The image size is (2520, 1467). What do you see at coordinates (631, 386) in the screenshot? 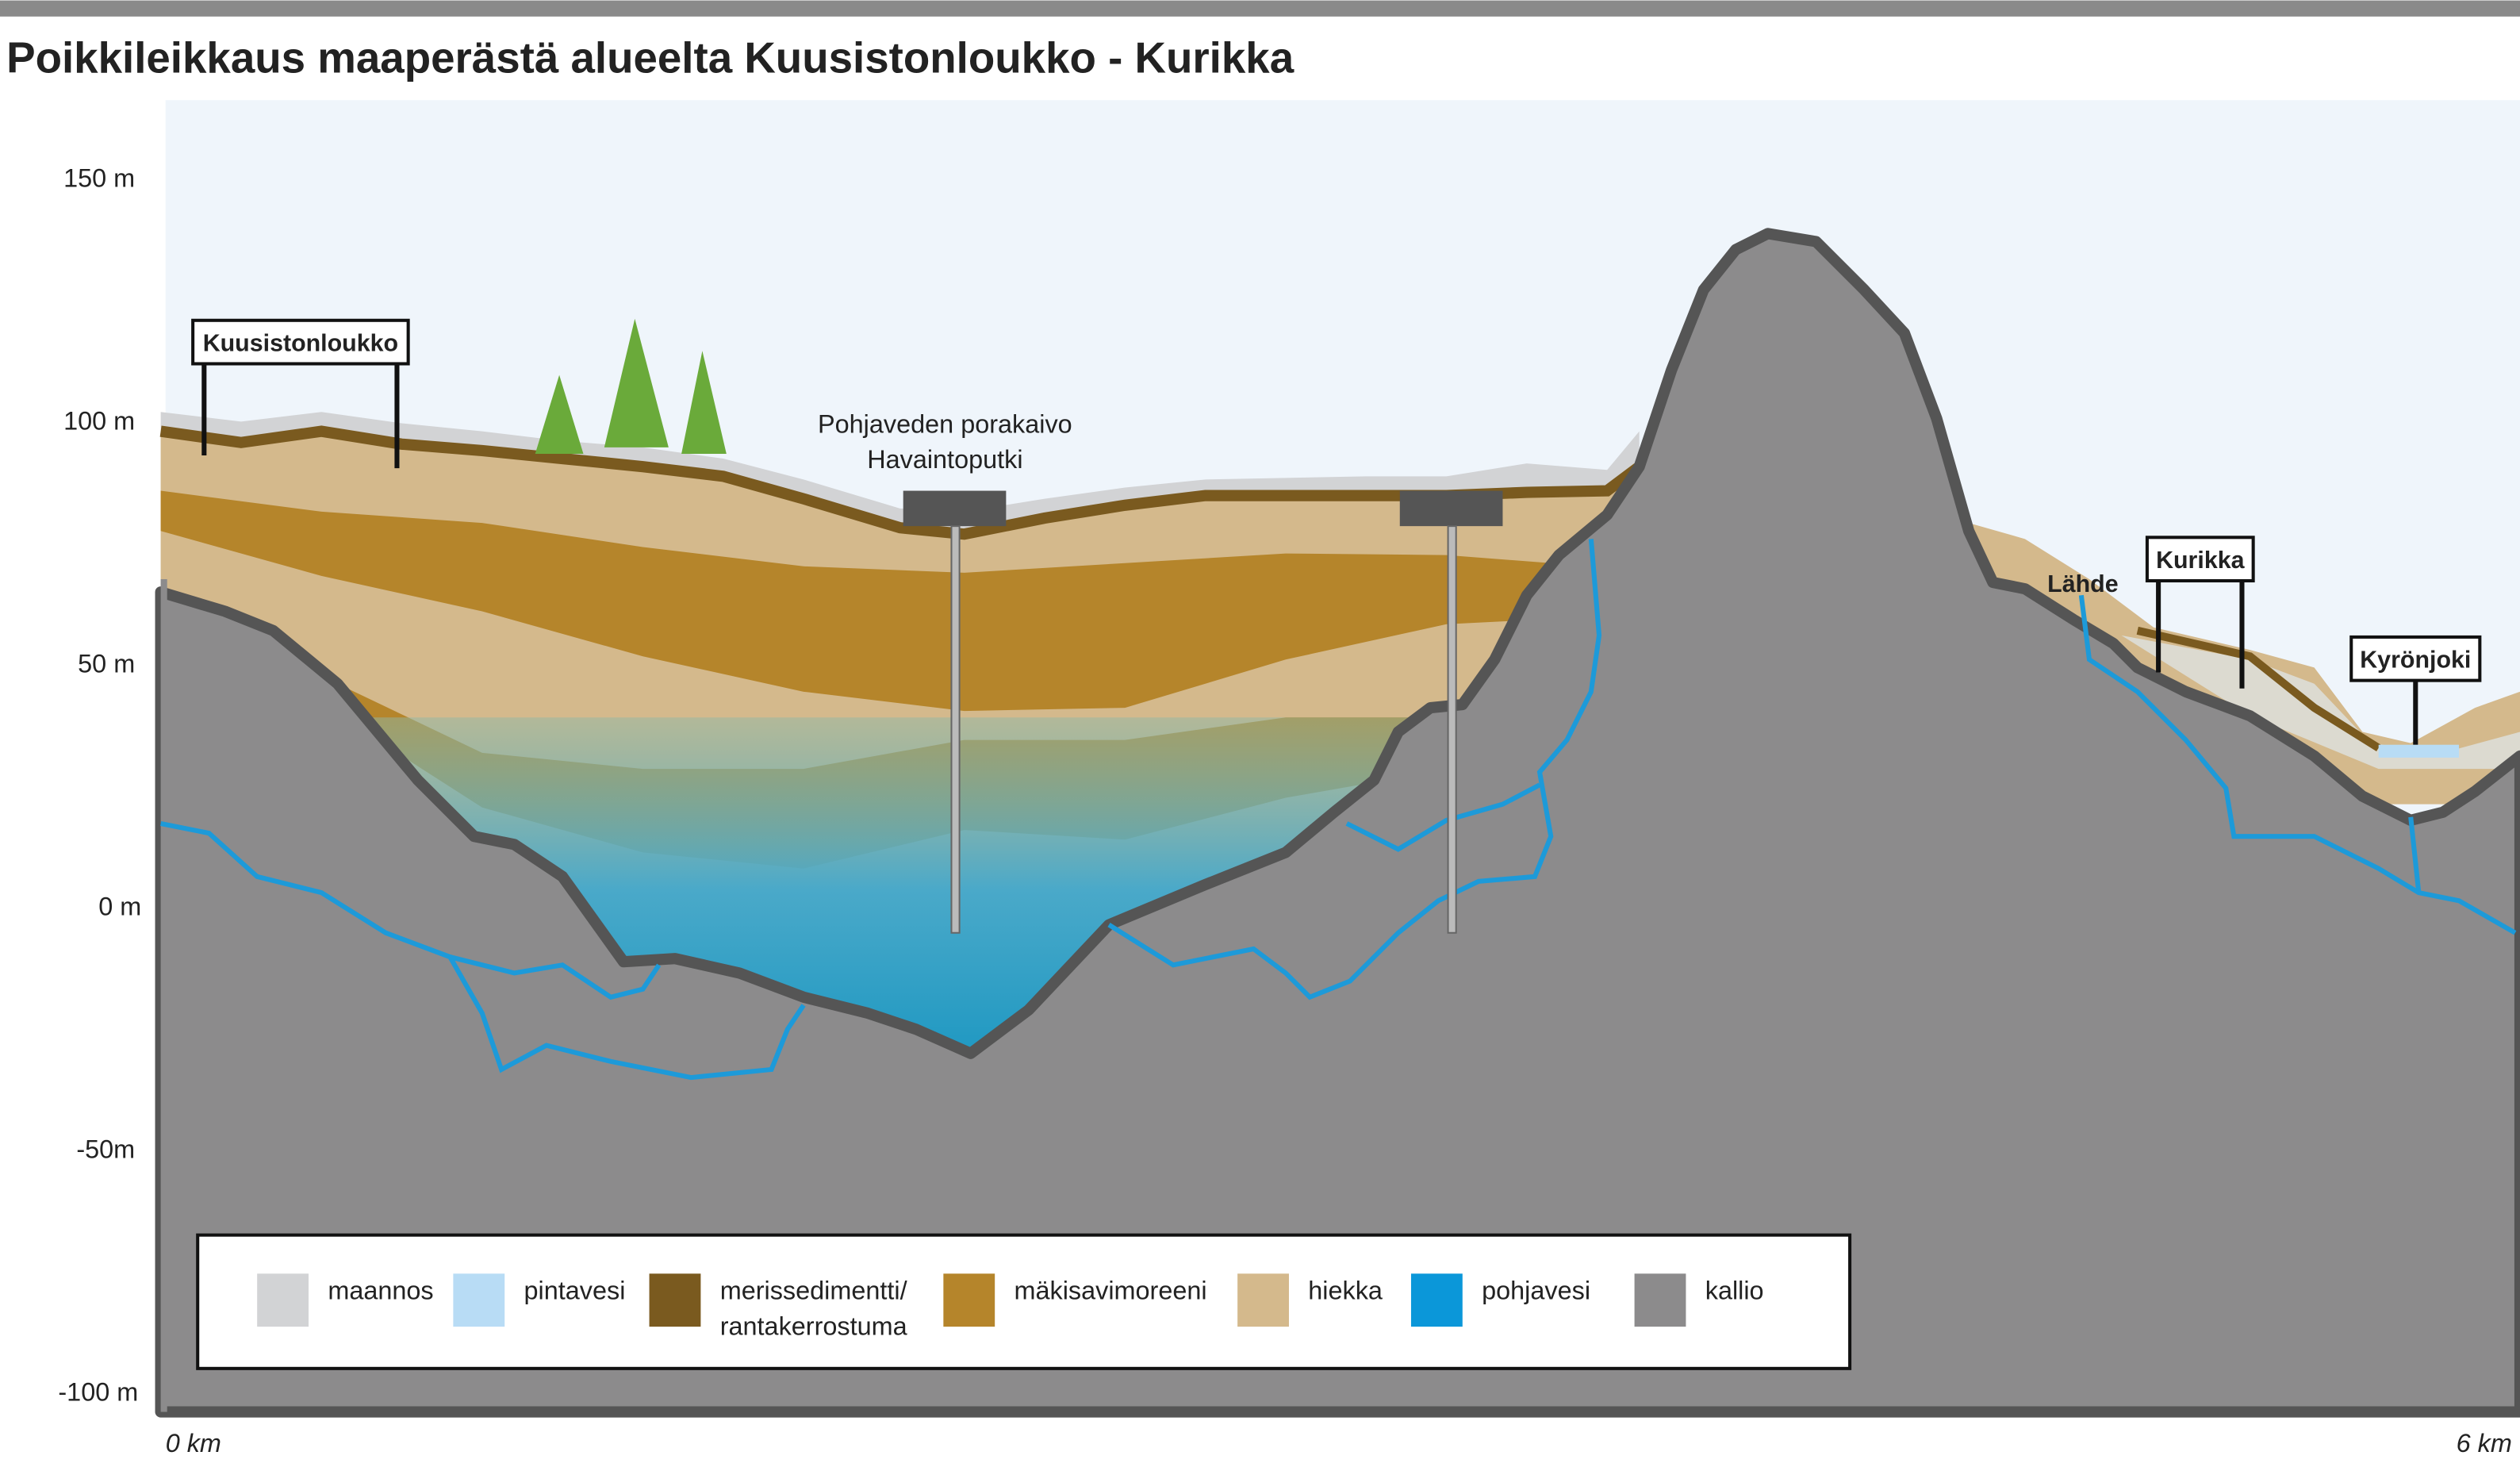
I see `trees` at bounding box center [631, 386].